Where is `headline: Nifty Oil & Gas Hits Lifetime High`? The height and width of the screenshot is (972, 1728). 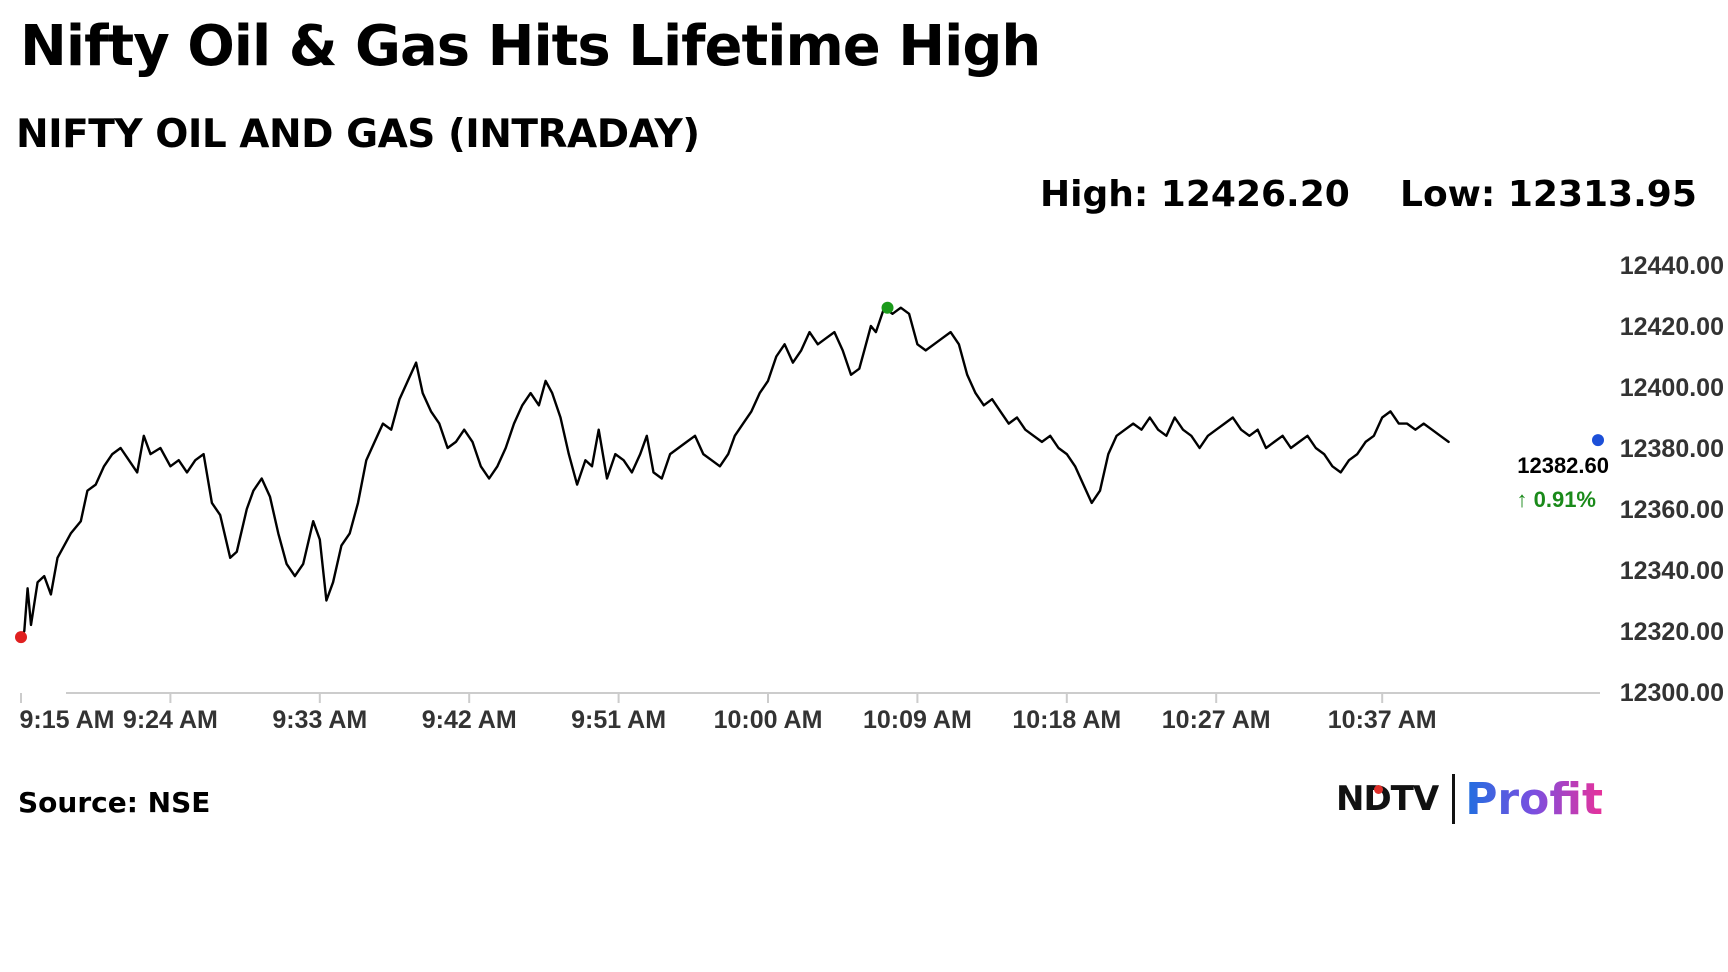 headline: Nifty Oil & Gas Hits Lifetime High is located at coordinates (530, 46).